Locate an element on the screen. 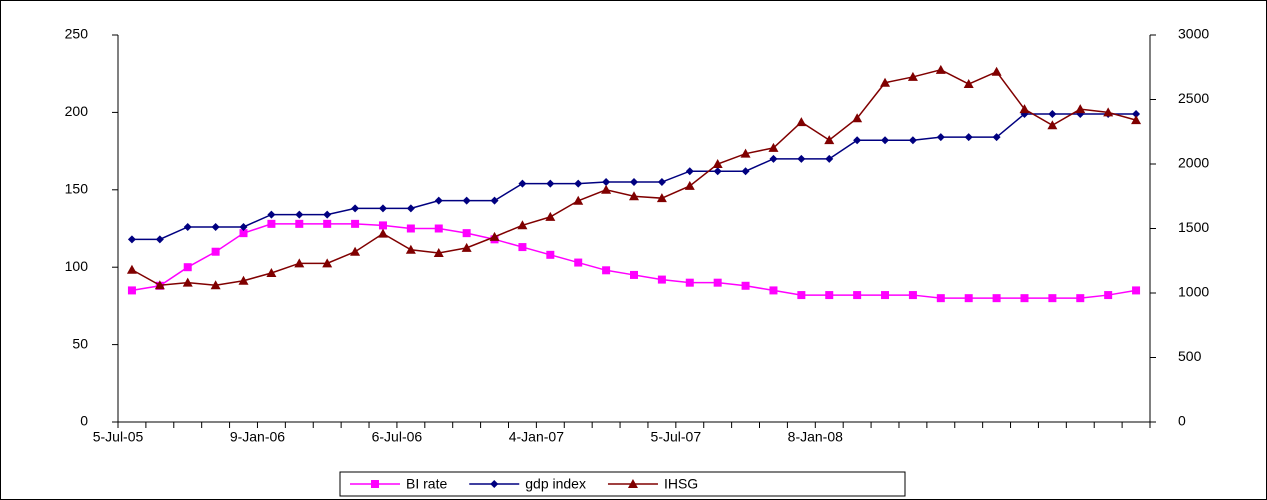 The image size is (1267, 500). x-tick-label: 6-Jul-06 is located at coordinates (397, 437).